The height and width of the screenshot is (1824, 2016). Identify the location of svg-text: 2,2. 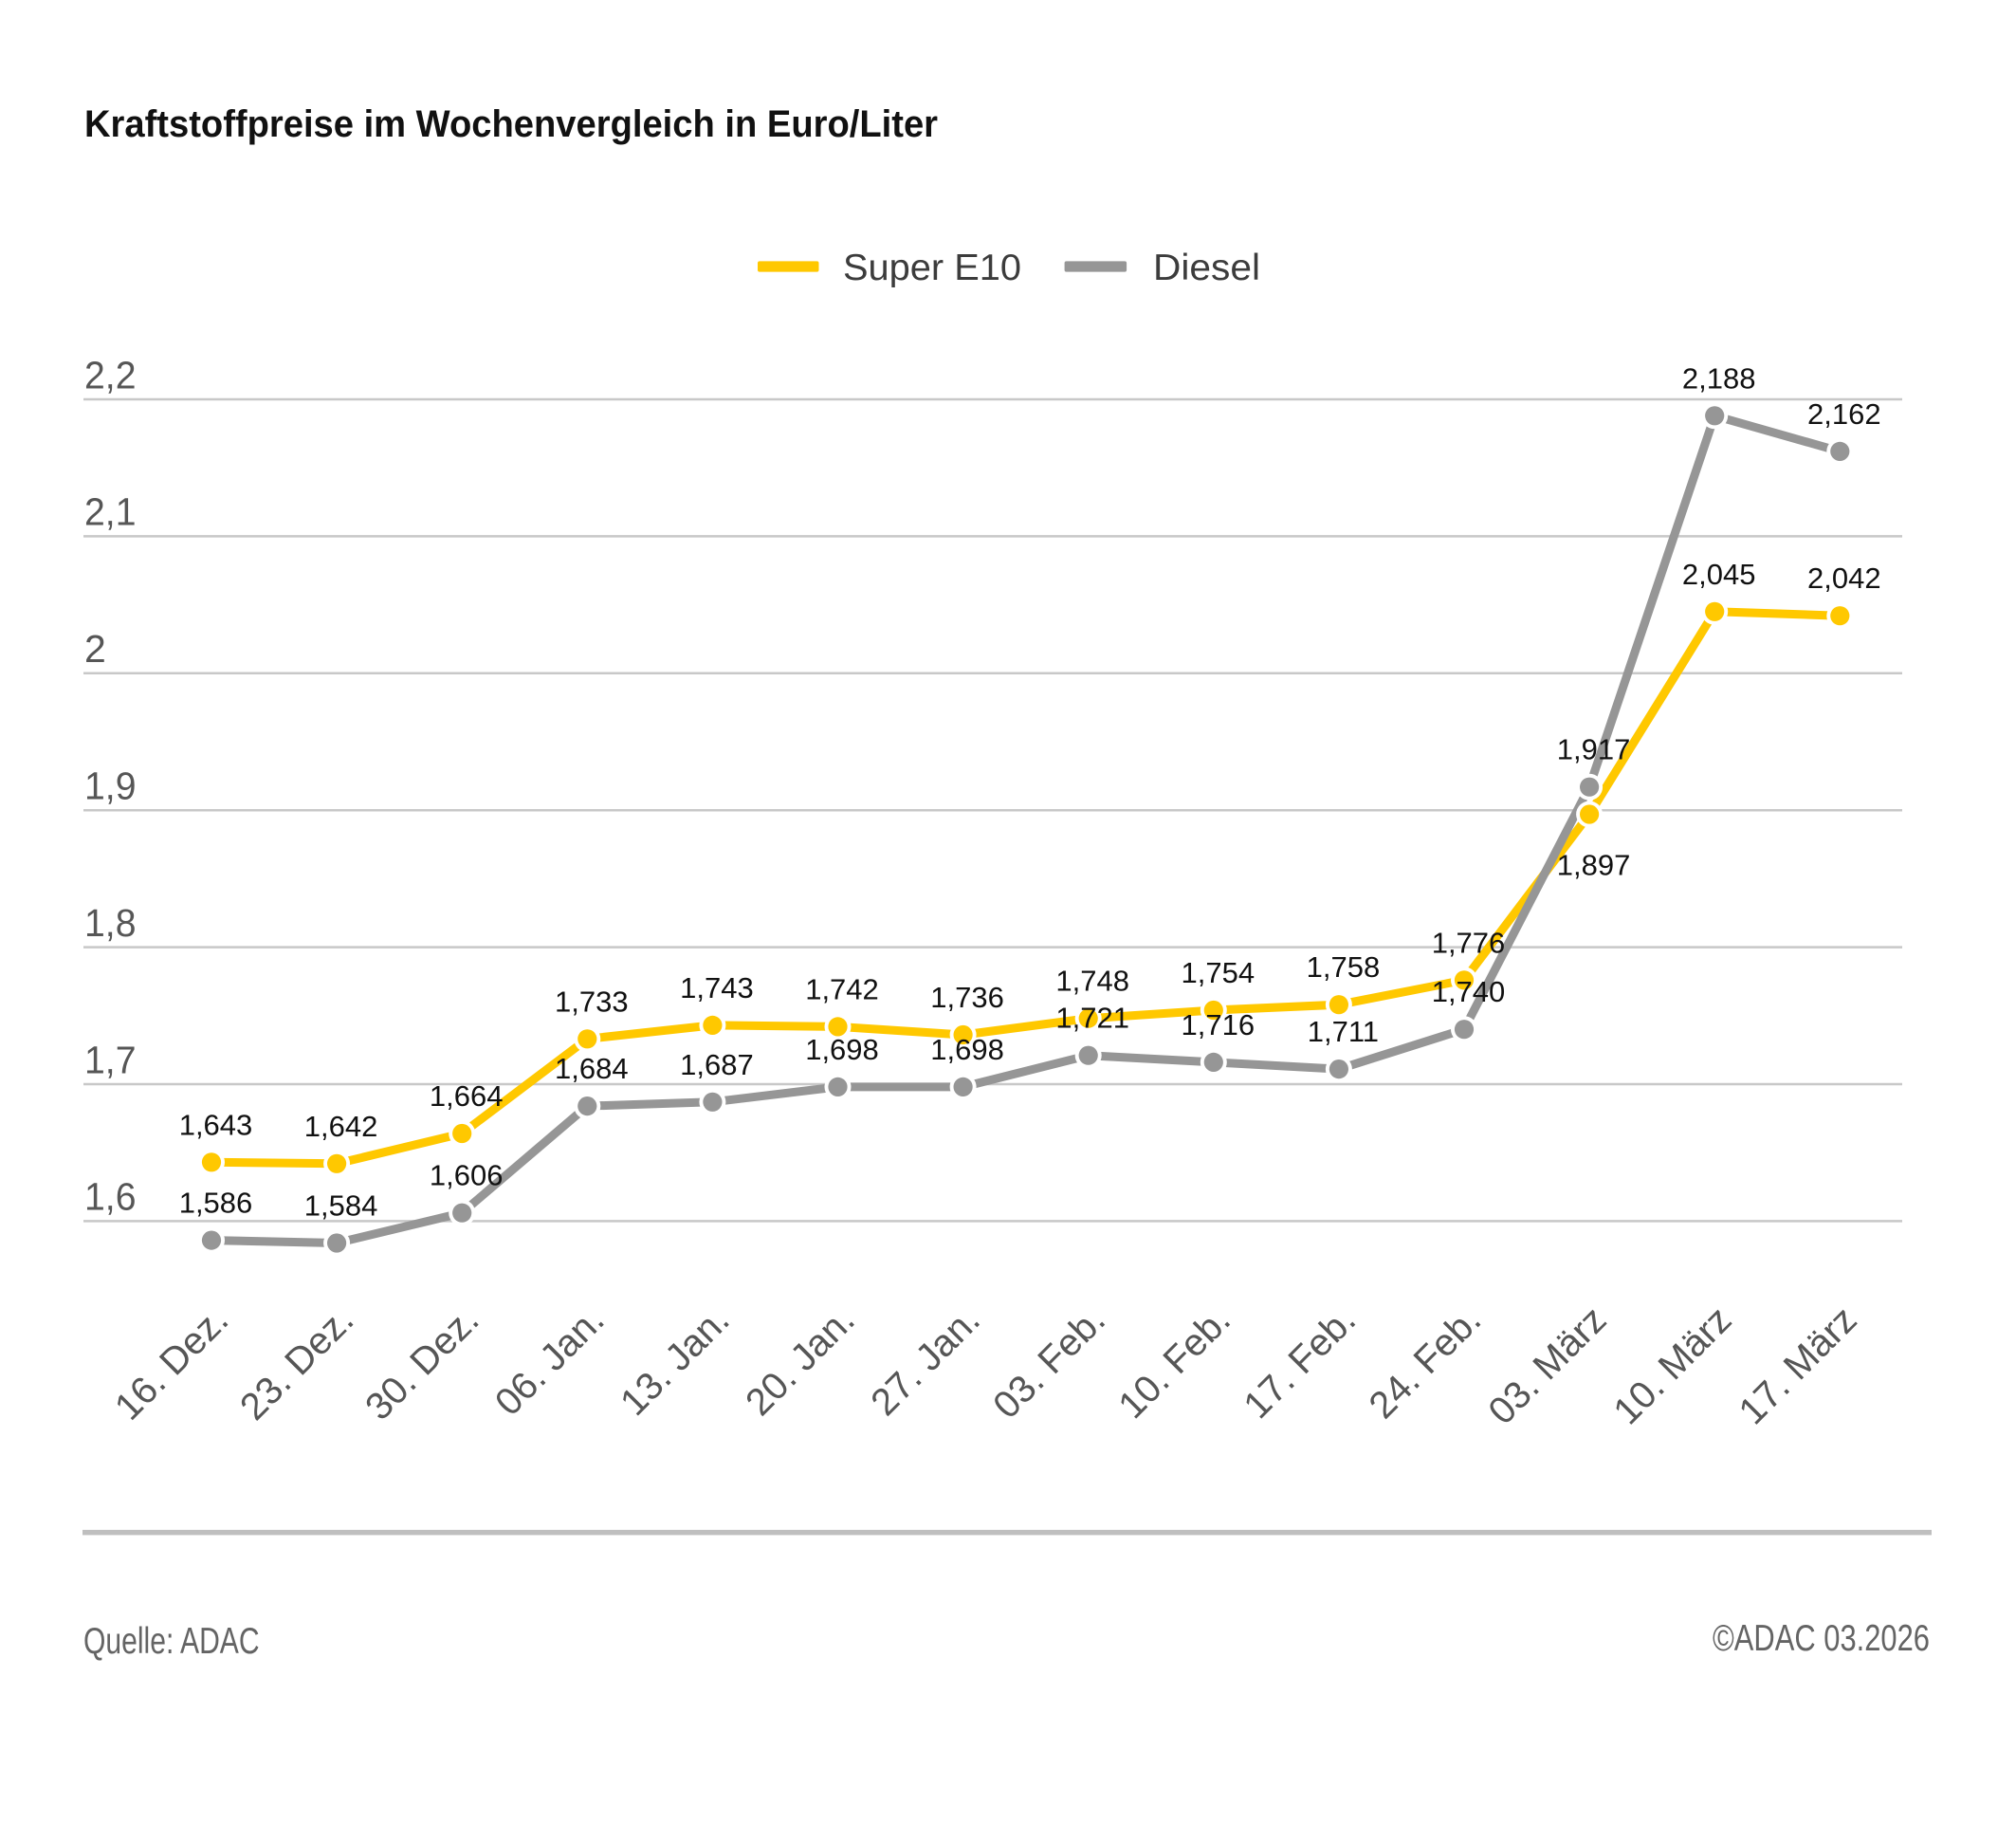
(110, 375).